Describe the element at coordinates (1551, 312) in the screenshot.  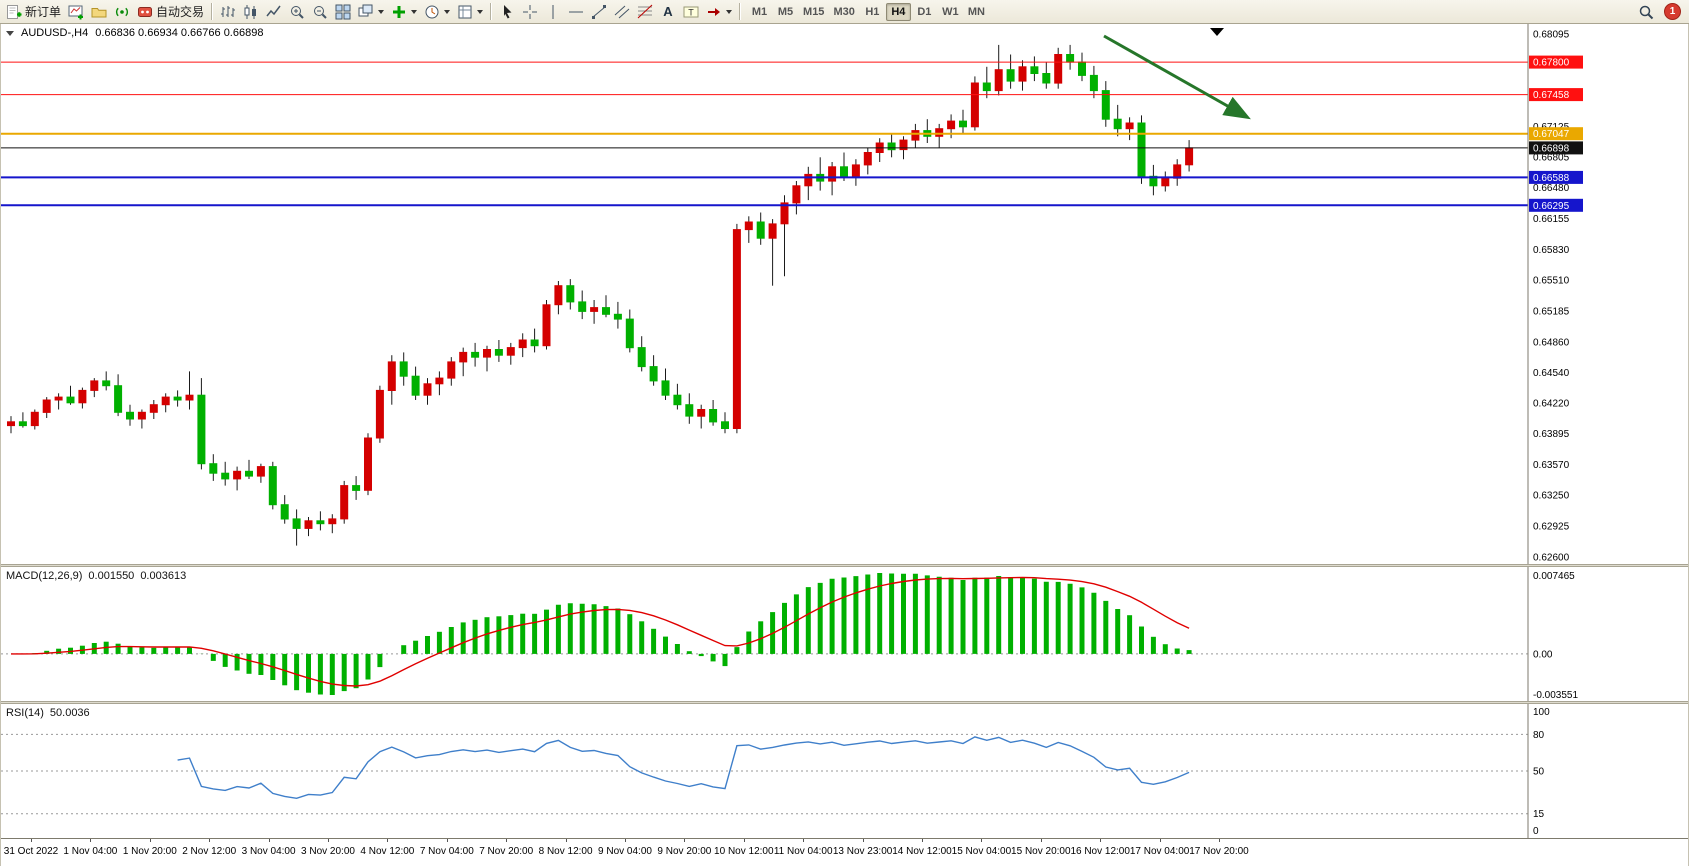
I see `svg-text: 0.65185` at that location.